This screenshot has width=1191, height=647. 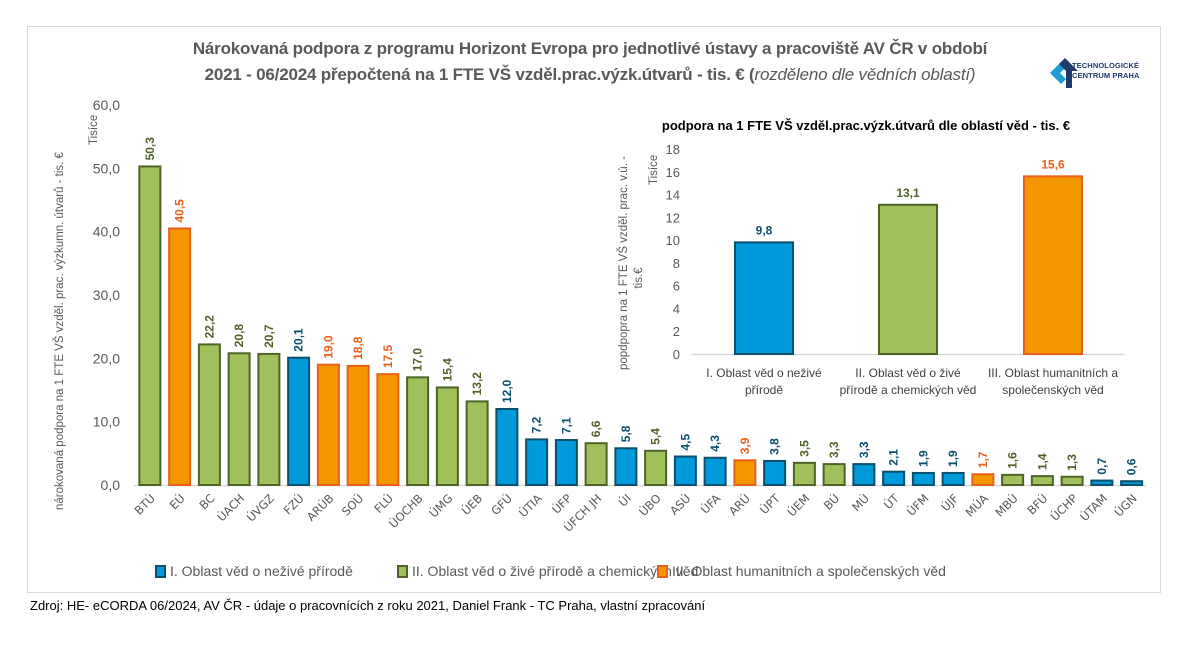 I want to click on main-category-label: BC, so click(x=206, y=501).